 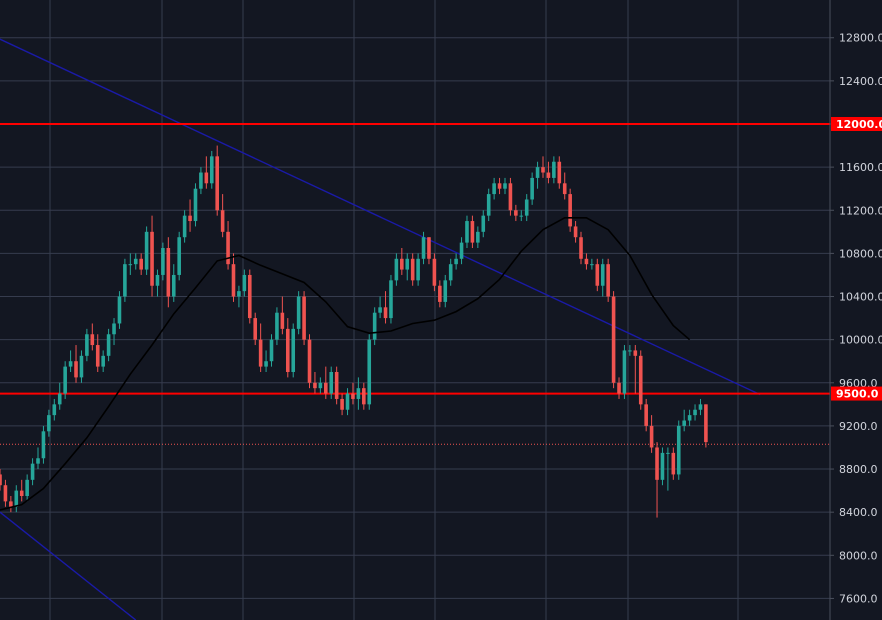 What do you see at coordinates (856, 393) in the screenshot?
I see `price-level-badge` at bounding box center [856, 393].